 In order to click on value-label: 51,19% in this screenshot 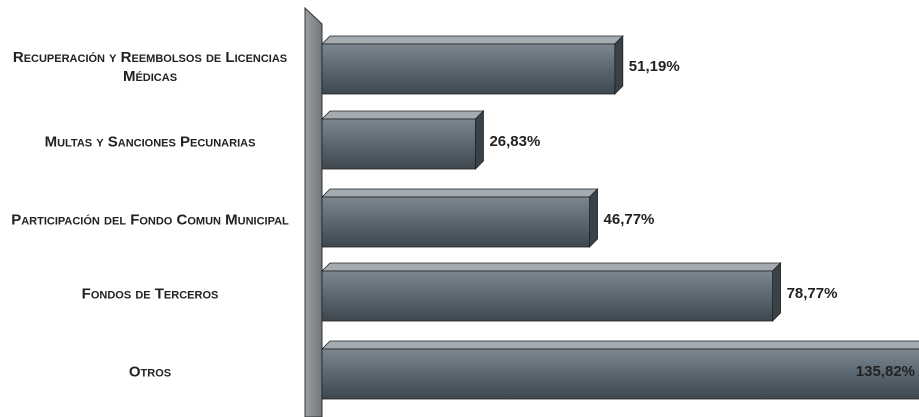, I will do `click(654, 66)`.